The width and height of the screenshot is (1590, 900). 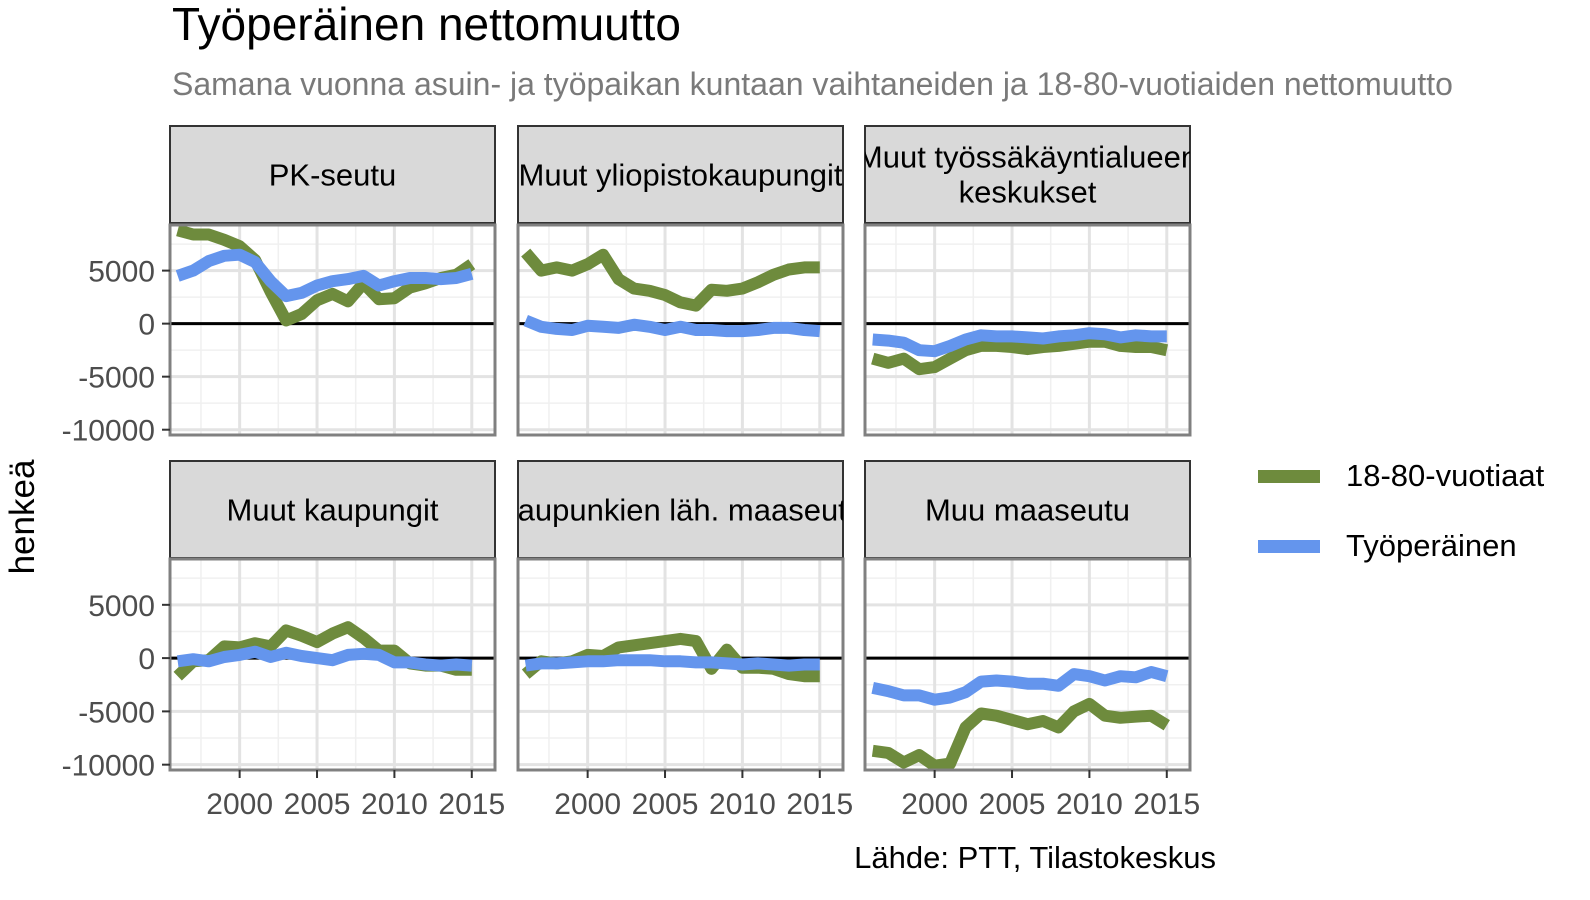 I want to click on legend-label-18-80: 18-80-vuotiaat, so click(x=1445, y=475).